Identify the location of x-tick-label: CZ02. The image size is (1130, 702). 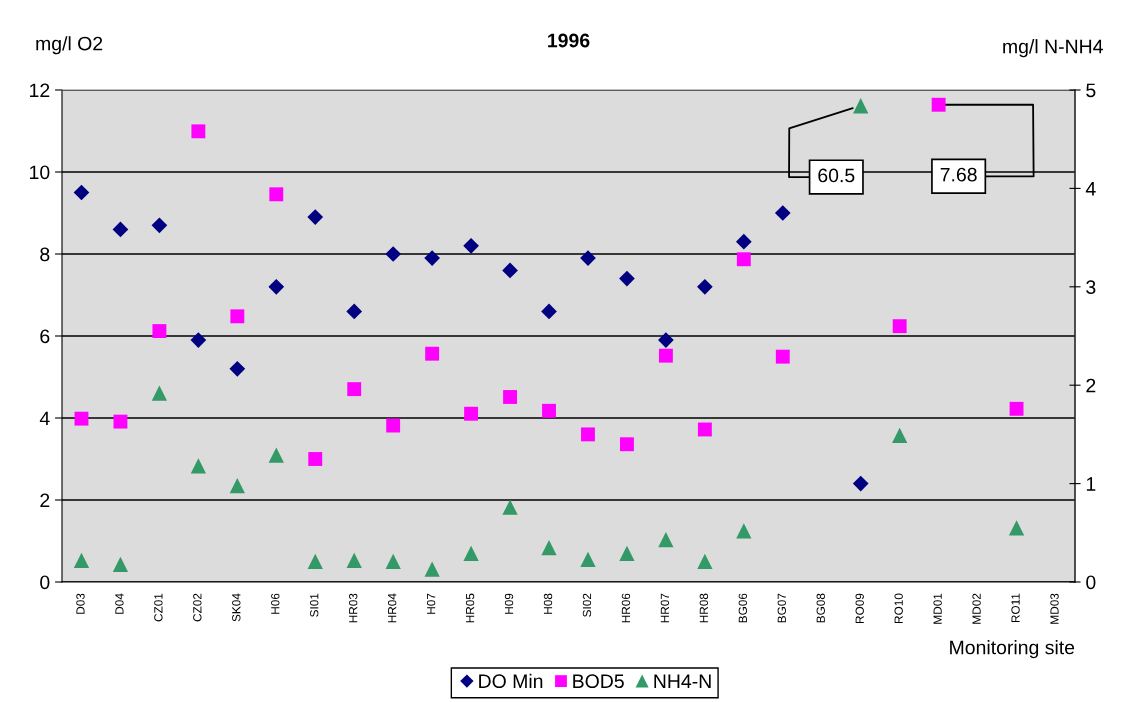
(197, 607).